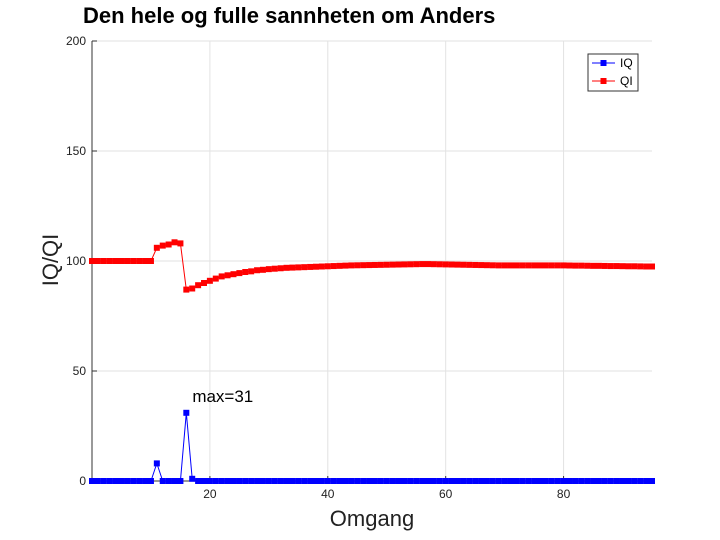 This screenshot has width=720, height=540. I want to click on series-qi, so click(372, 266).